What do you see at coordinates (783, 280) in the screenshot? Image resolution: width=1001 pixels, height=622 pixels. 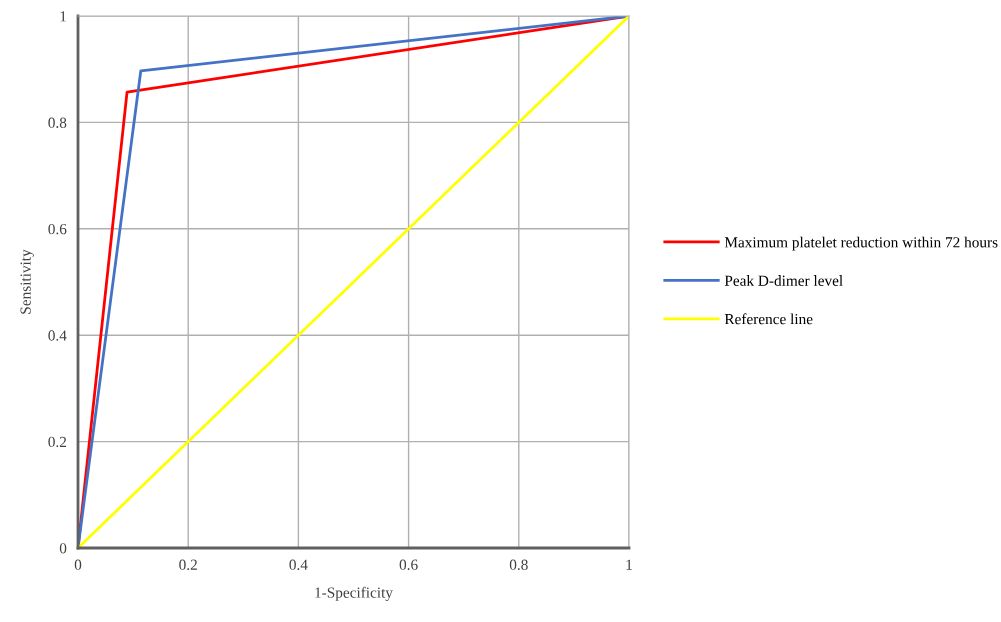 I see `legend-label: Peak D-dimer level` at bounding box center [783, 280].